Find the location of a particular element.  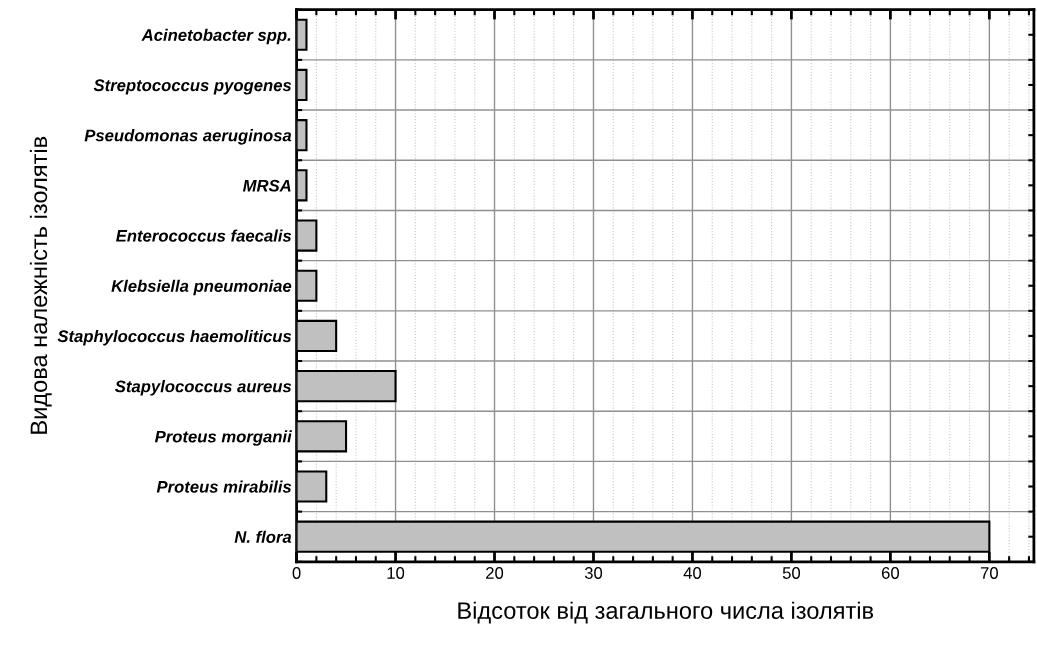

y-tick-label: MRSA is located at coordinates (266, 185).